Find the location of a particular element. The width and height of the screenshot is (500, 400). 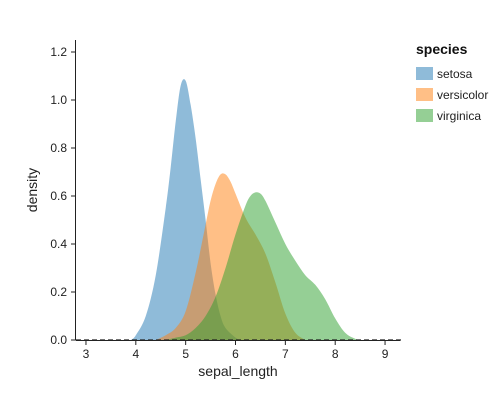

x-tick-label: 9 is located at coordinates (385, 354).